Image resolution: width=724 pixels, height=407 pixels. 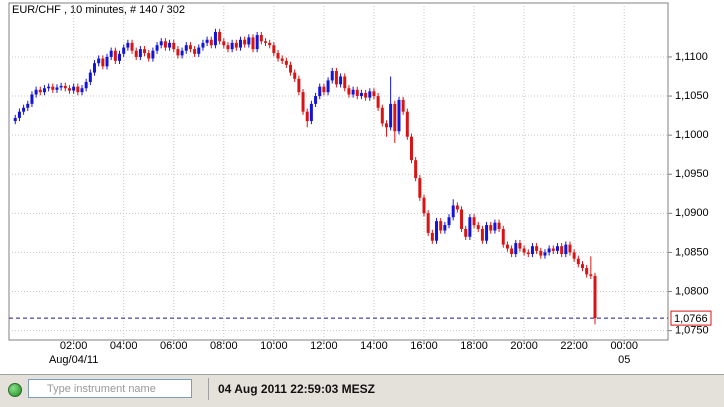 What do you see at coordinates (692, 291) in the screenshot?
I see `y-tick-label: 1,0800` at bounding box center [692, 291].